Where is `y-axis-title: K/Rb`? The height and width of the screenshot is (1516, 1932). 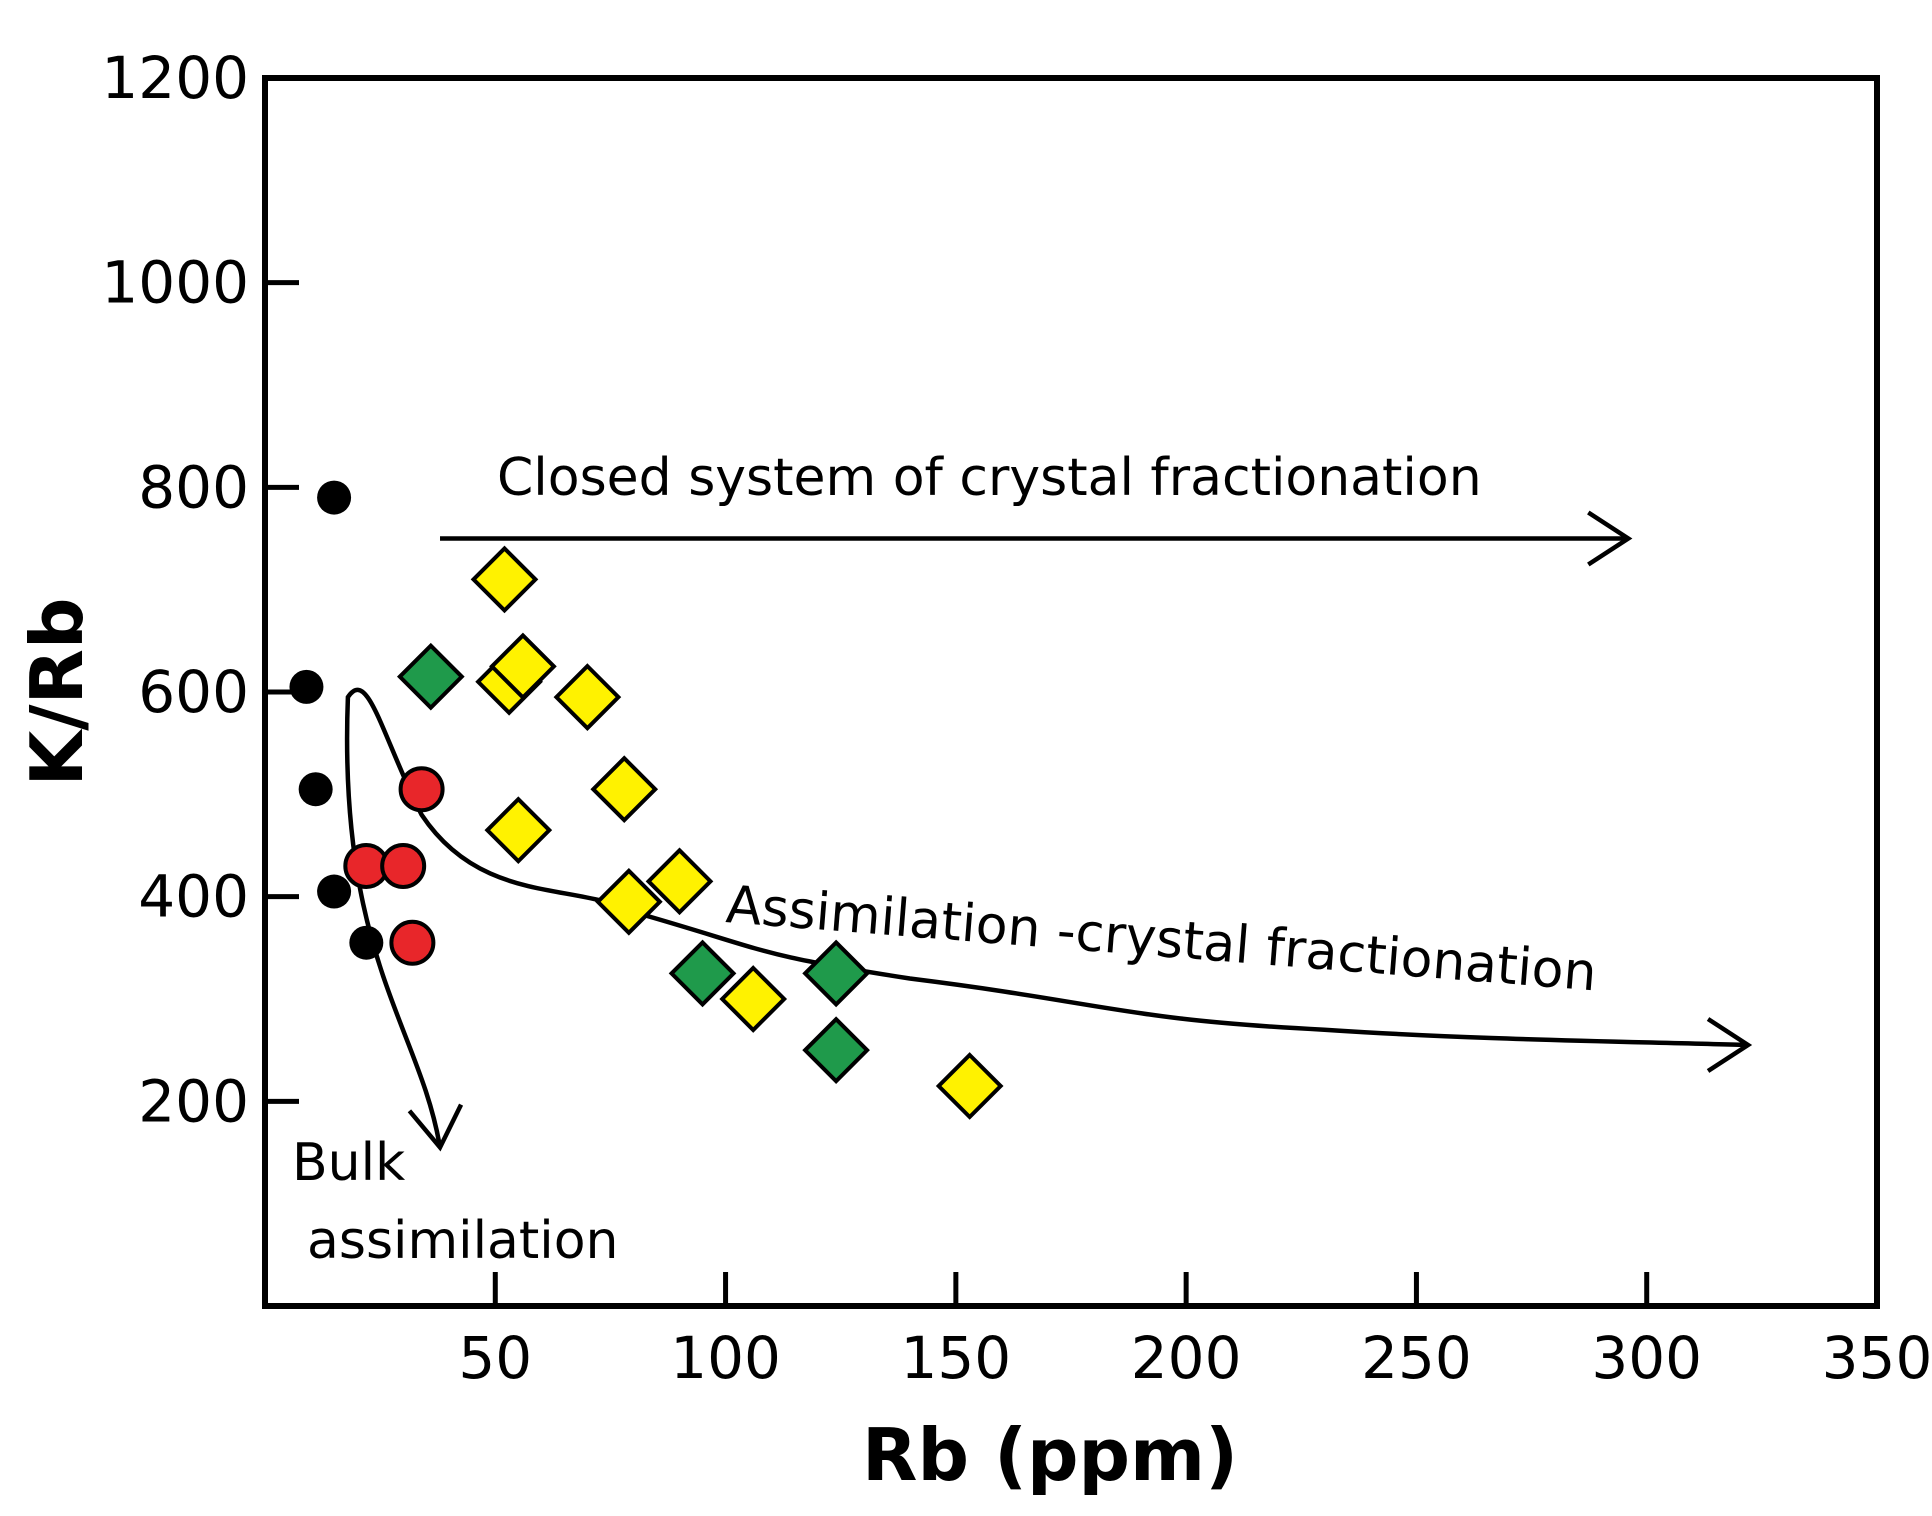 y-axis-title: K/Rb is located at coordinates (57, 691).